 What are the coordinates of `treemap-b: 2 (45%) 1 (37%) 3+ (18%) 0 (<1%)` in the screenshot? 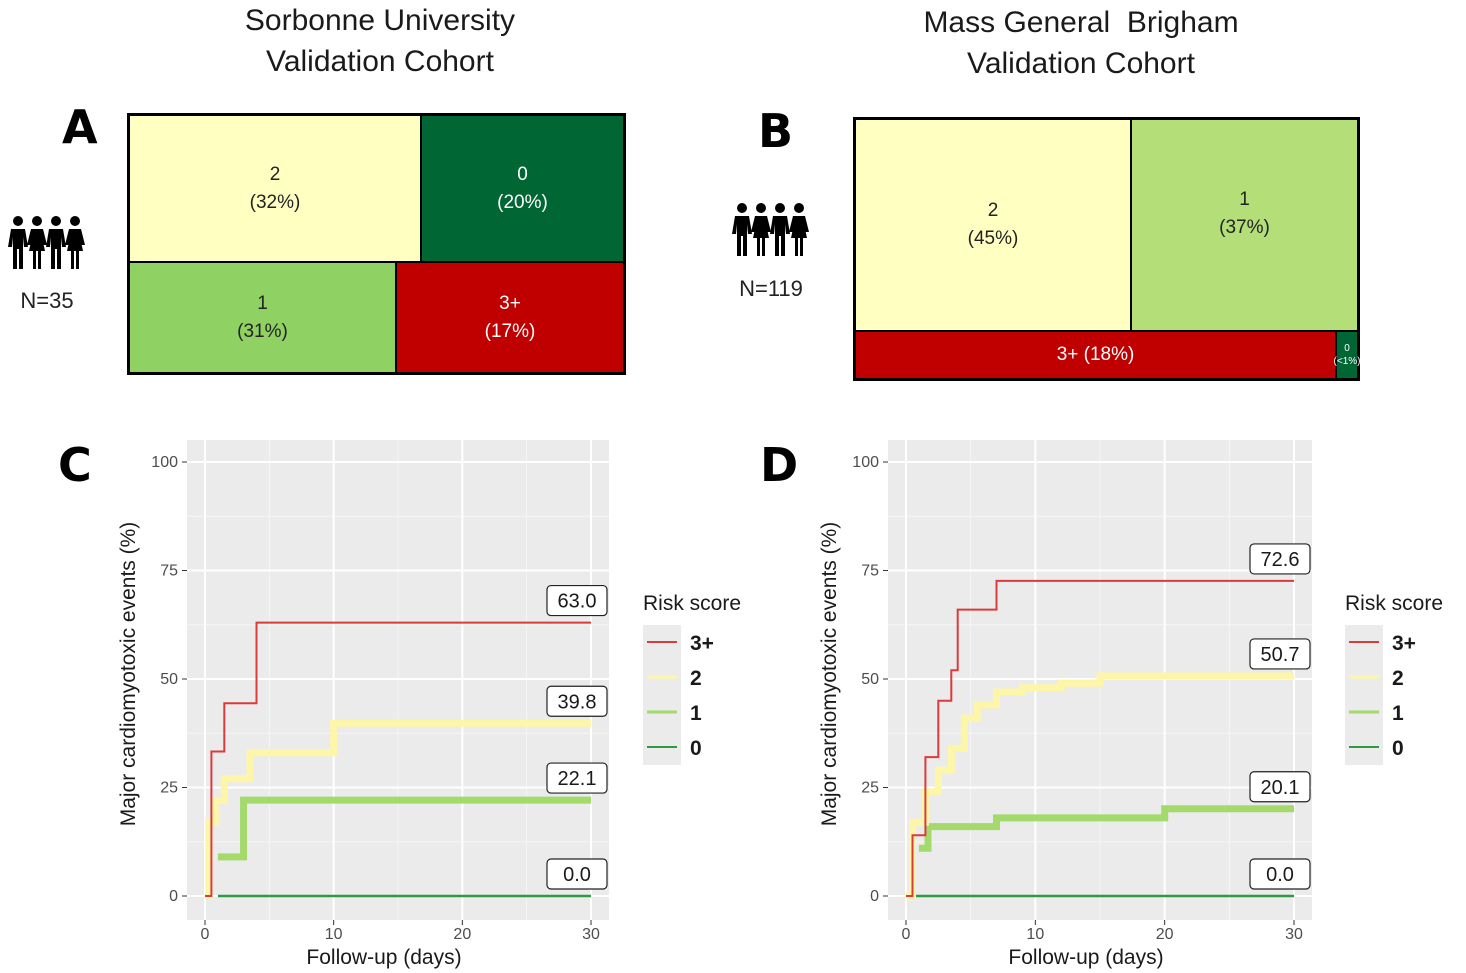 It's located at (1106, 249).